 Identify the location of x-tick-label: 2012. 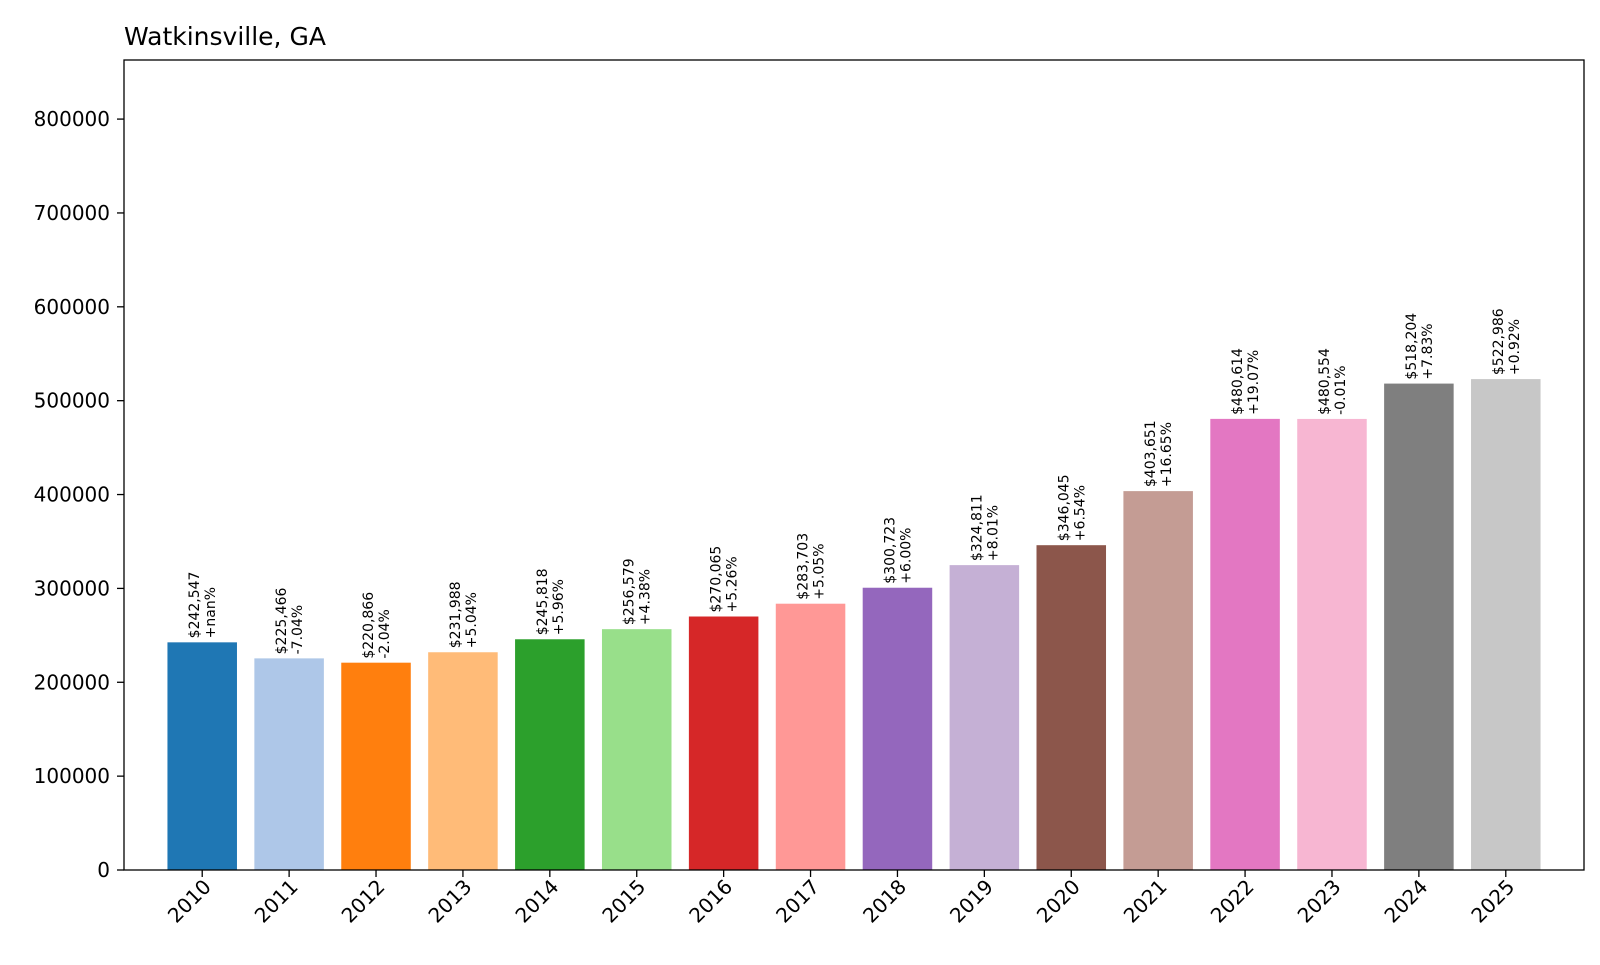
(363, 901).